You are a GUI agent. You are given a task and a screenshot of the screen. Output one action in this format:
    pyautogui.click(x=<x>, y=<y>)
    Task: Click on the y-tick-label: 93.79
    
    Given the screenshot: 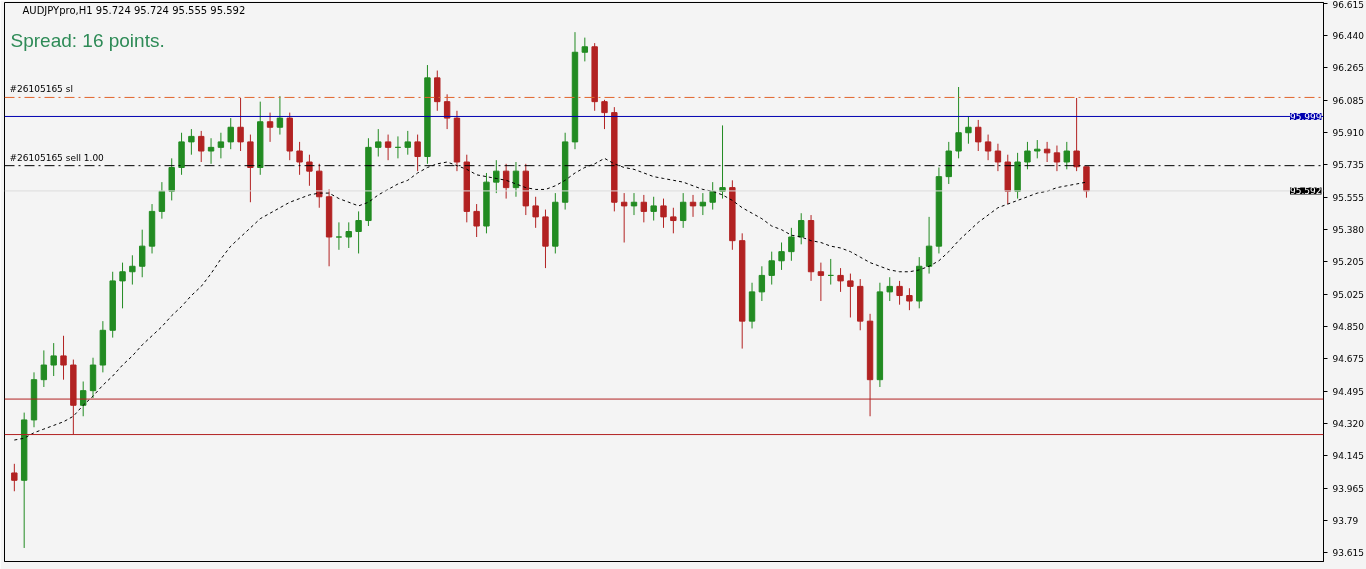 What is the action you would take?
    pyautogui.click(x=1345, y=521)
    